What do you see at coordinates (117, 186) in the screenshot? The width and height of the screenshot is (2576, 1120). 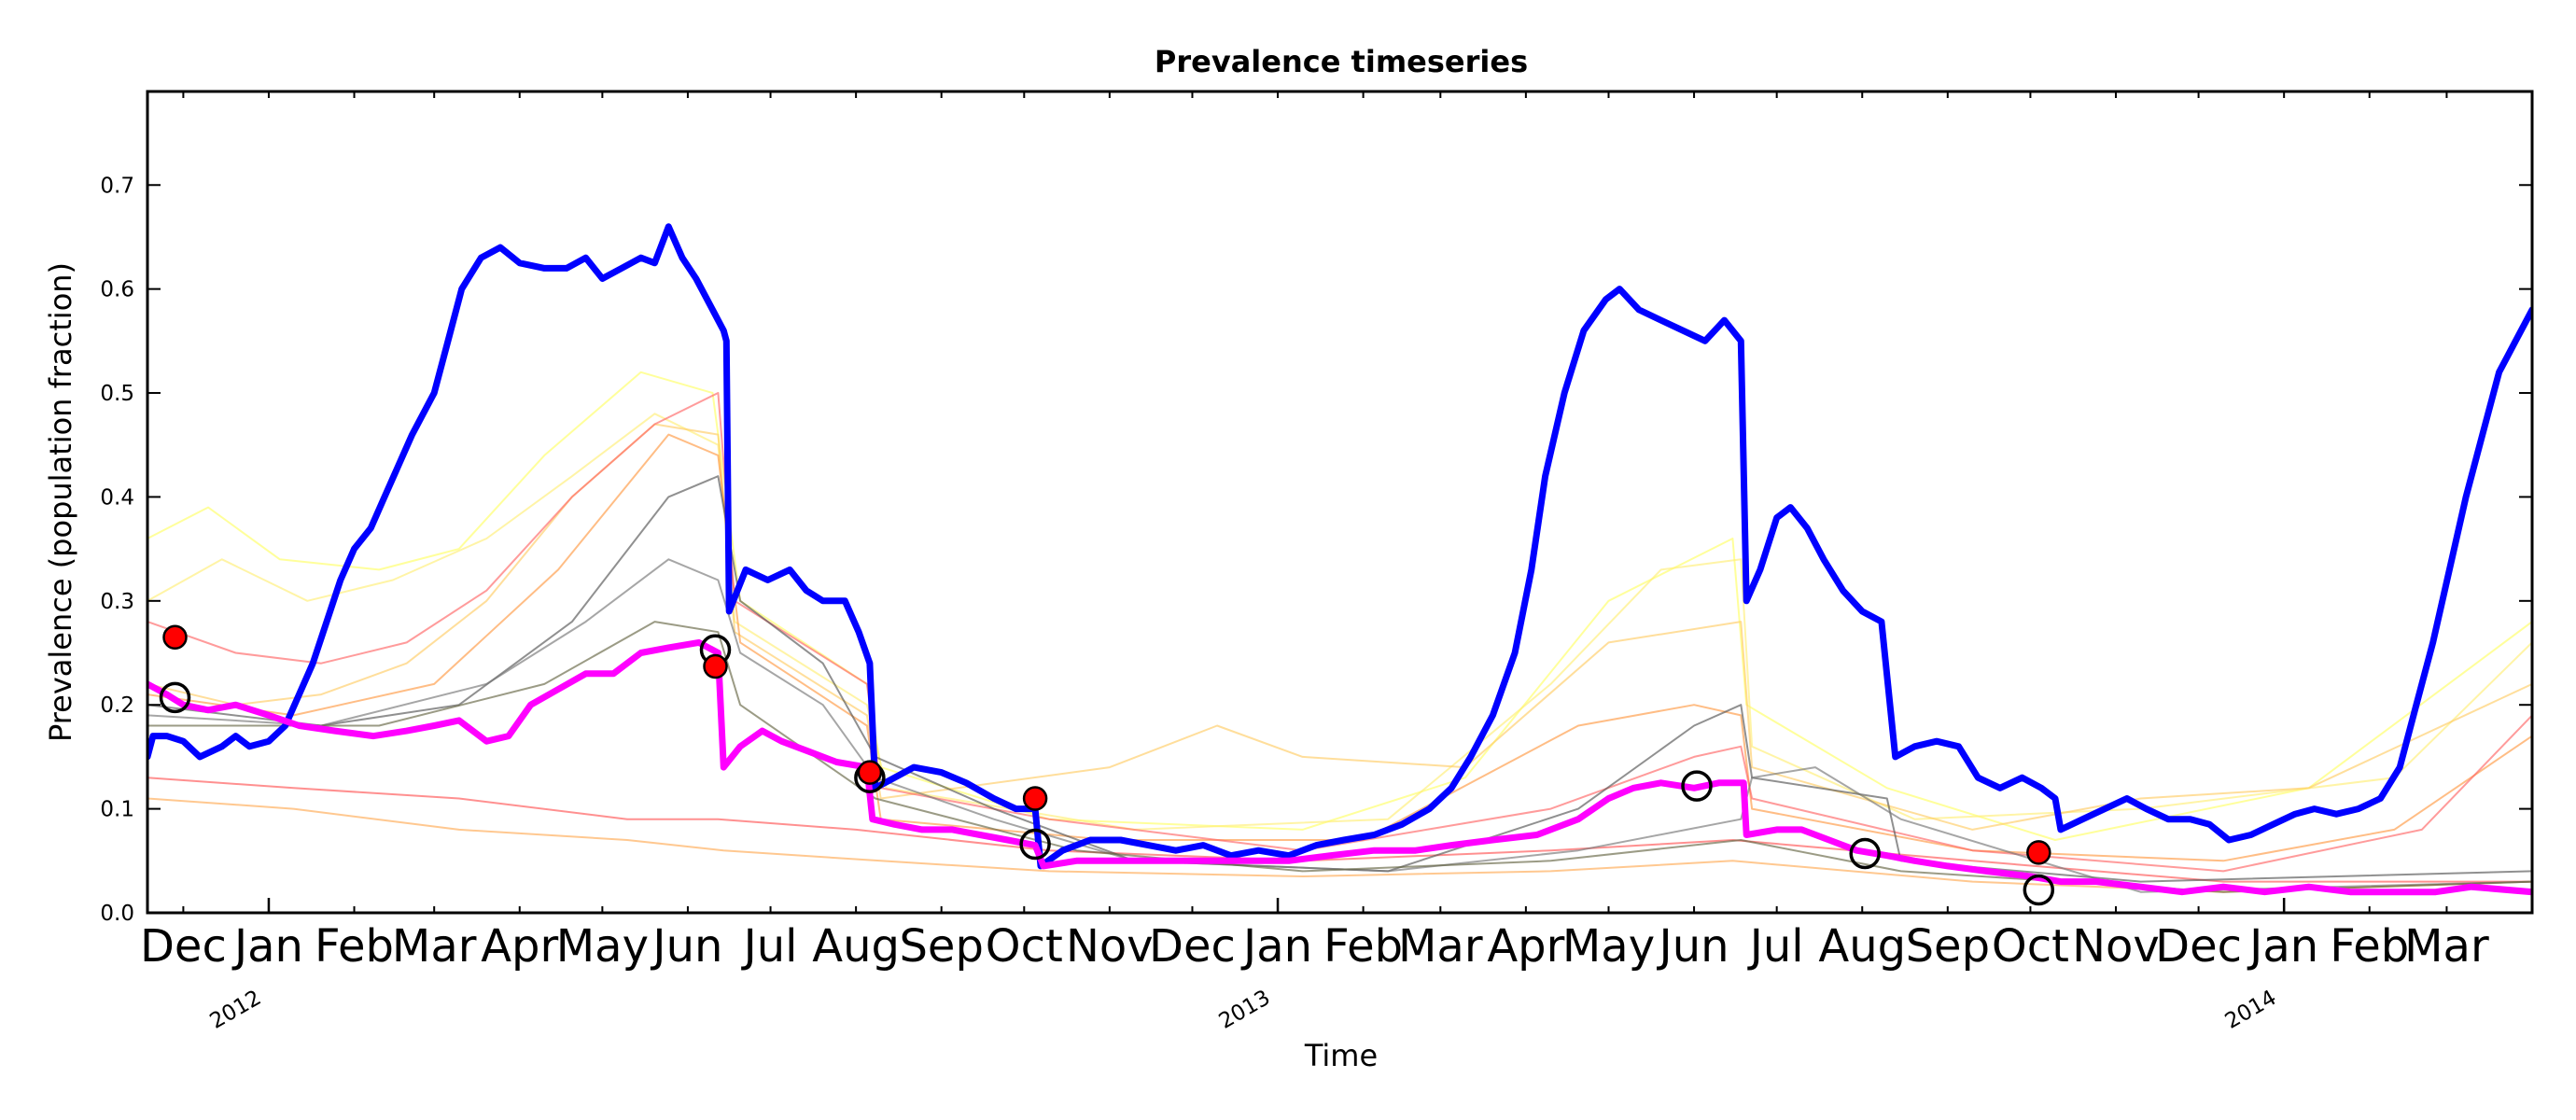 I see `ytick-label: 0.7` at bounding box center [117, 186].